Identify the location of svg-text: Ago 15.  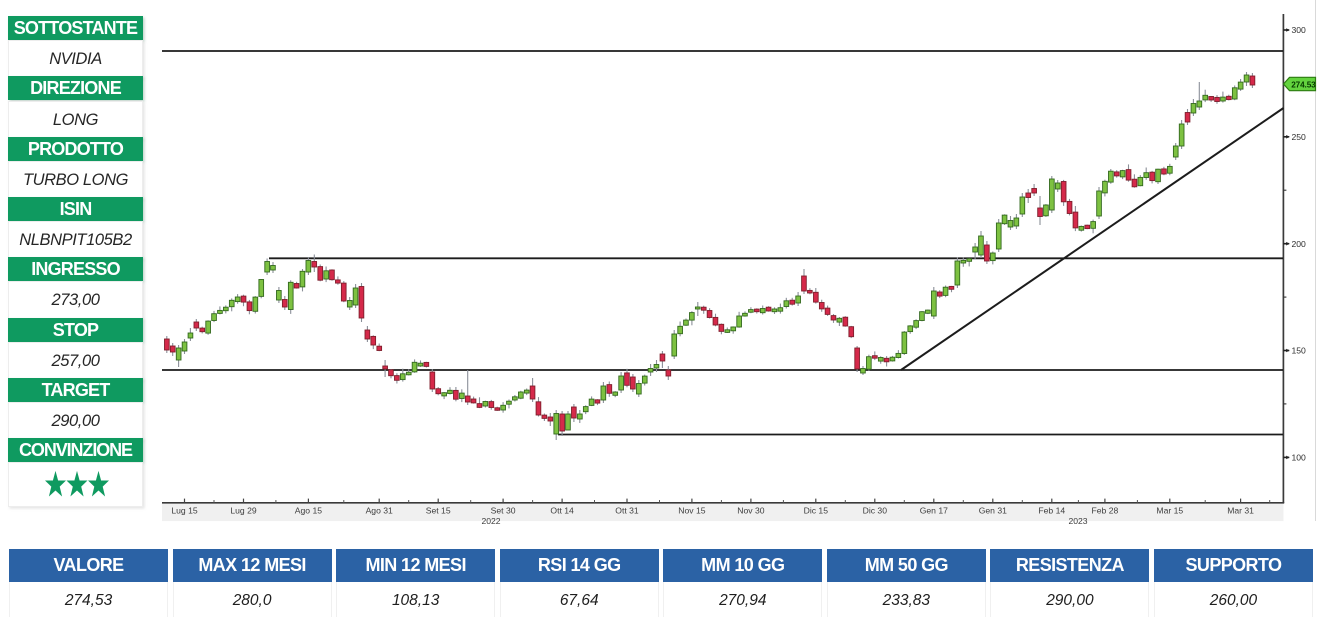
(308, 511).